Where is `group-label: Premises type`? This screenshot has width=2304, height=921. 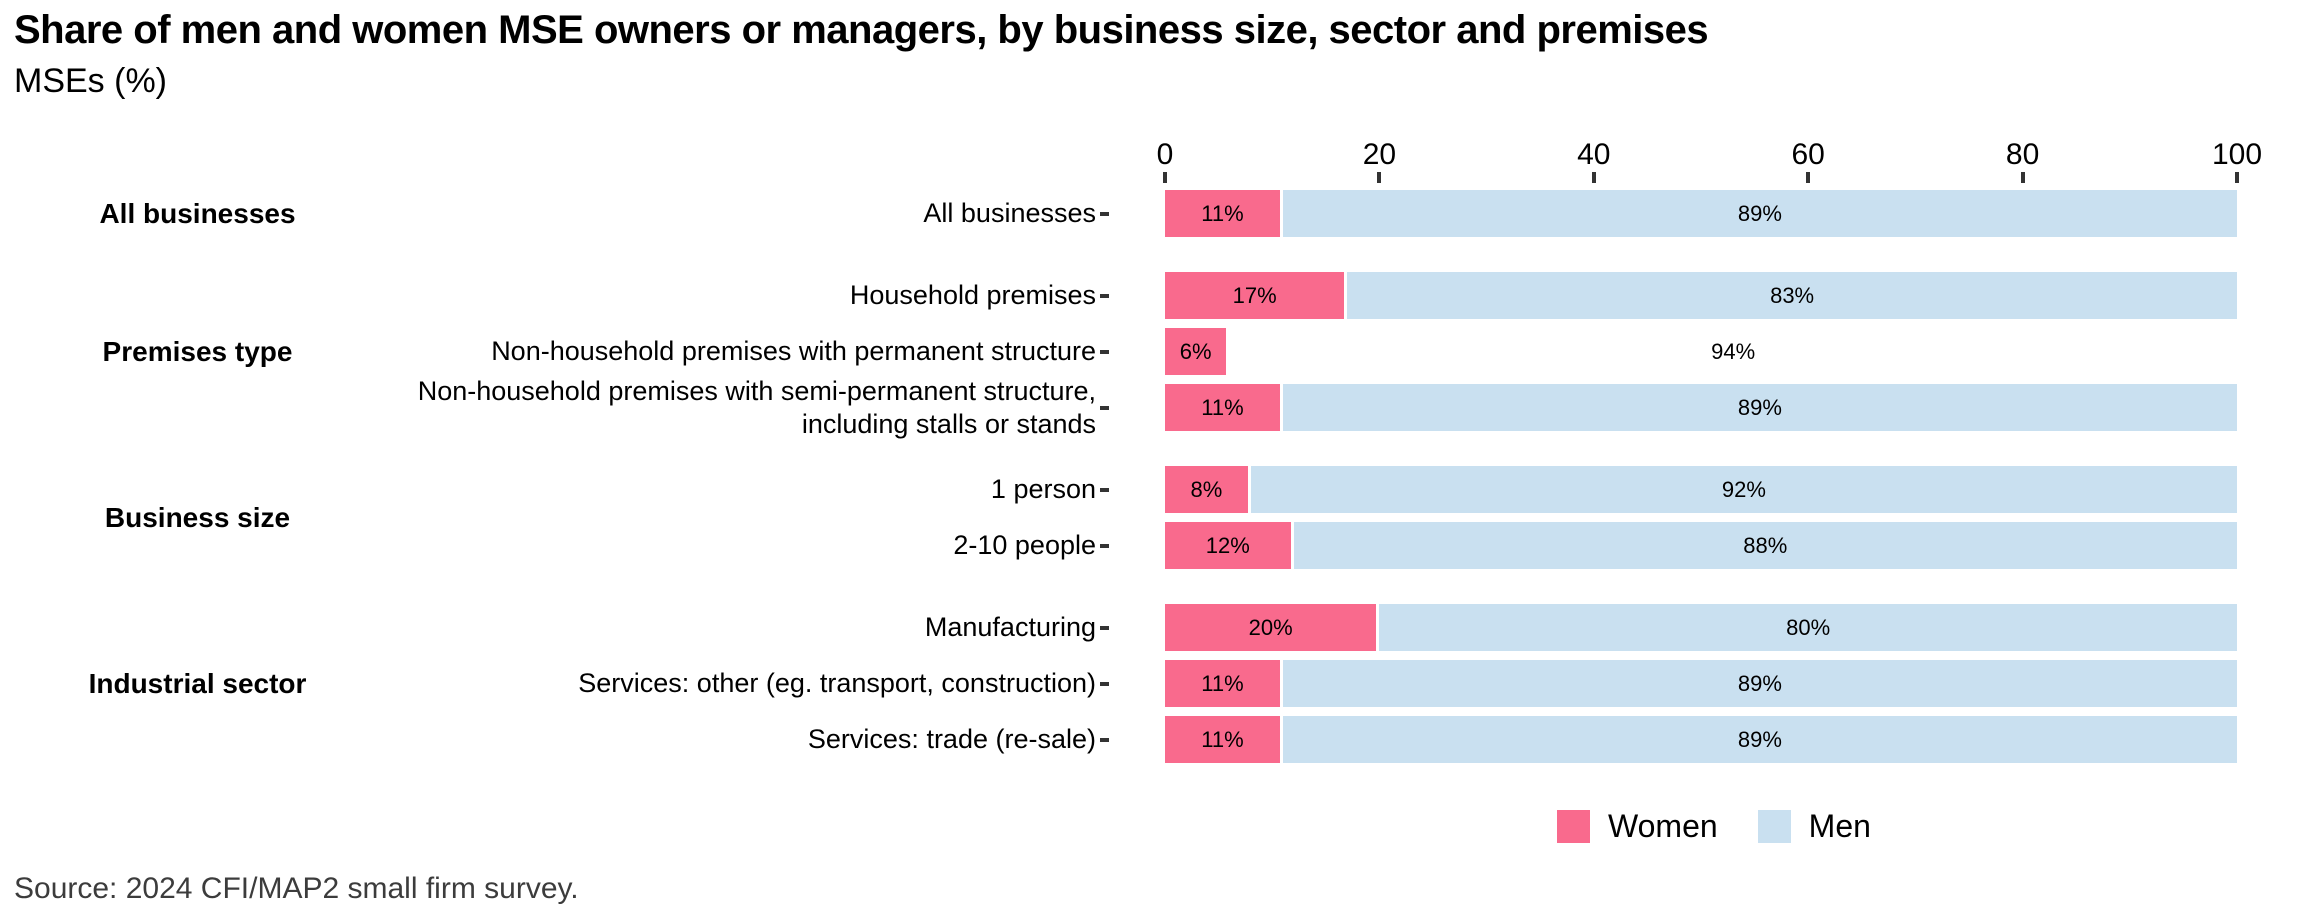 group-label: Premises type is located at coordinates (197, 351).